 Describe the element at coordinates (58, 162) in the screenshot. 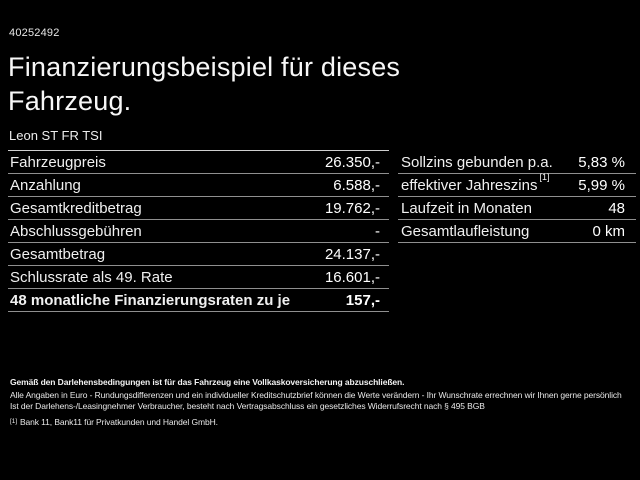

I see `row-label: Fahrzeugpreis` at that location.